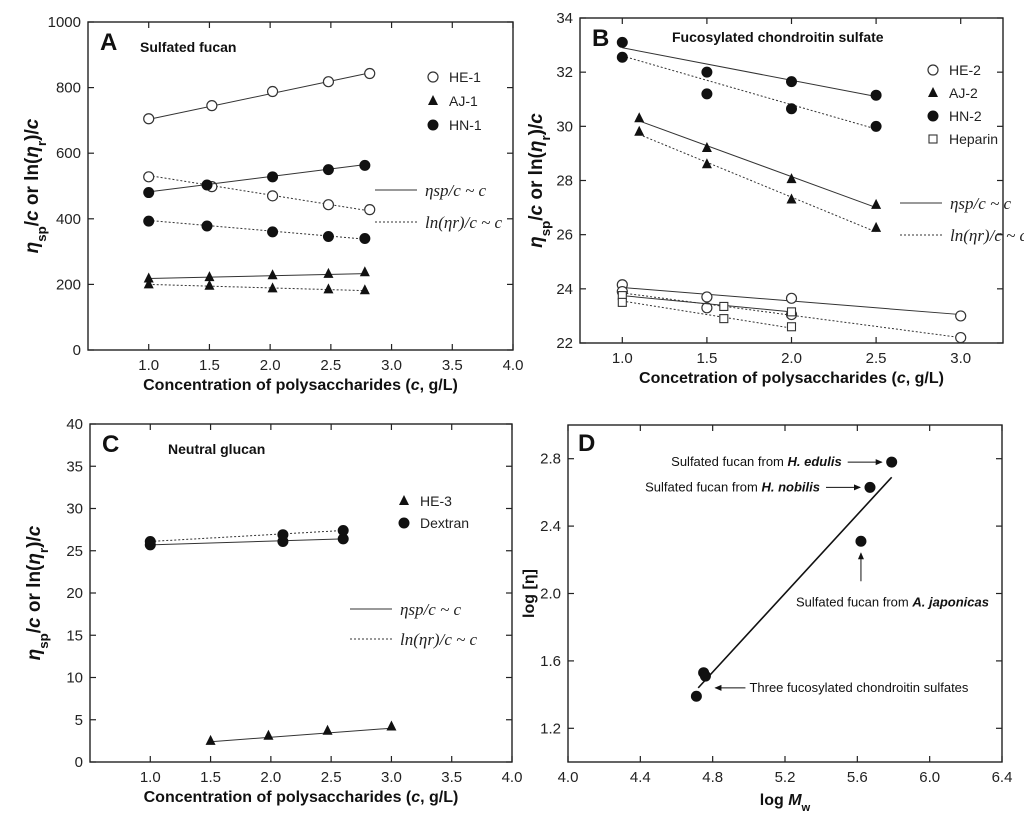 The image size is (1024, 831). I want to click on x-tick-label: 4.8, so click(712, 777).